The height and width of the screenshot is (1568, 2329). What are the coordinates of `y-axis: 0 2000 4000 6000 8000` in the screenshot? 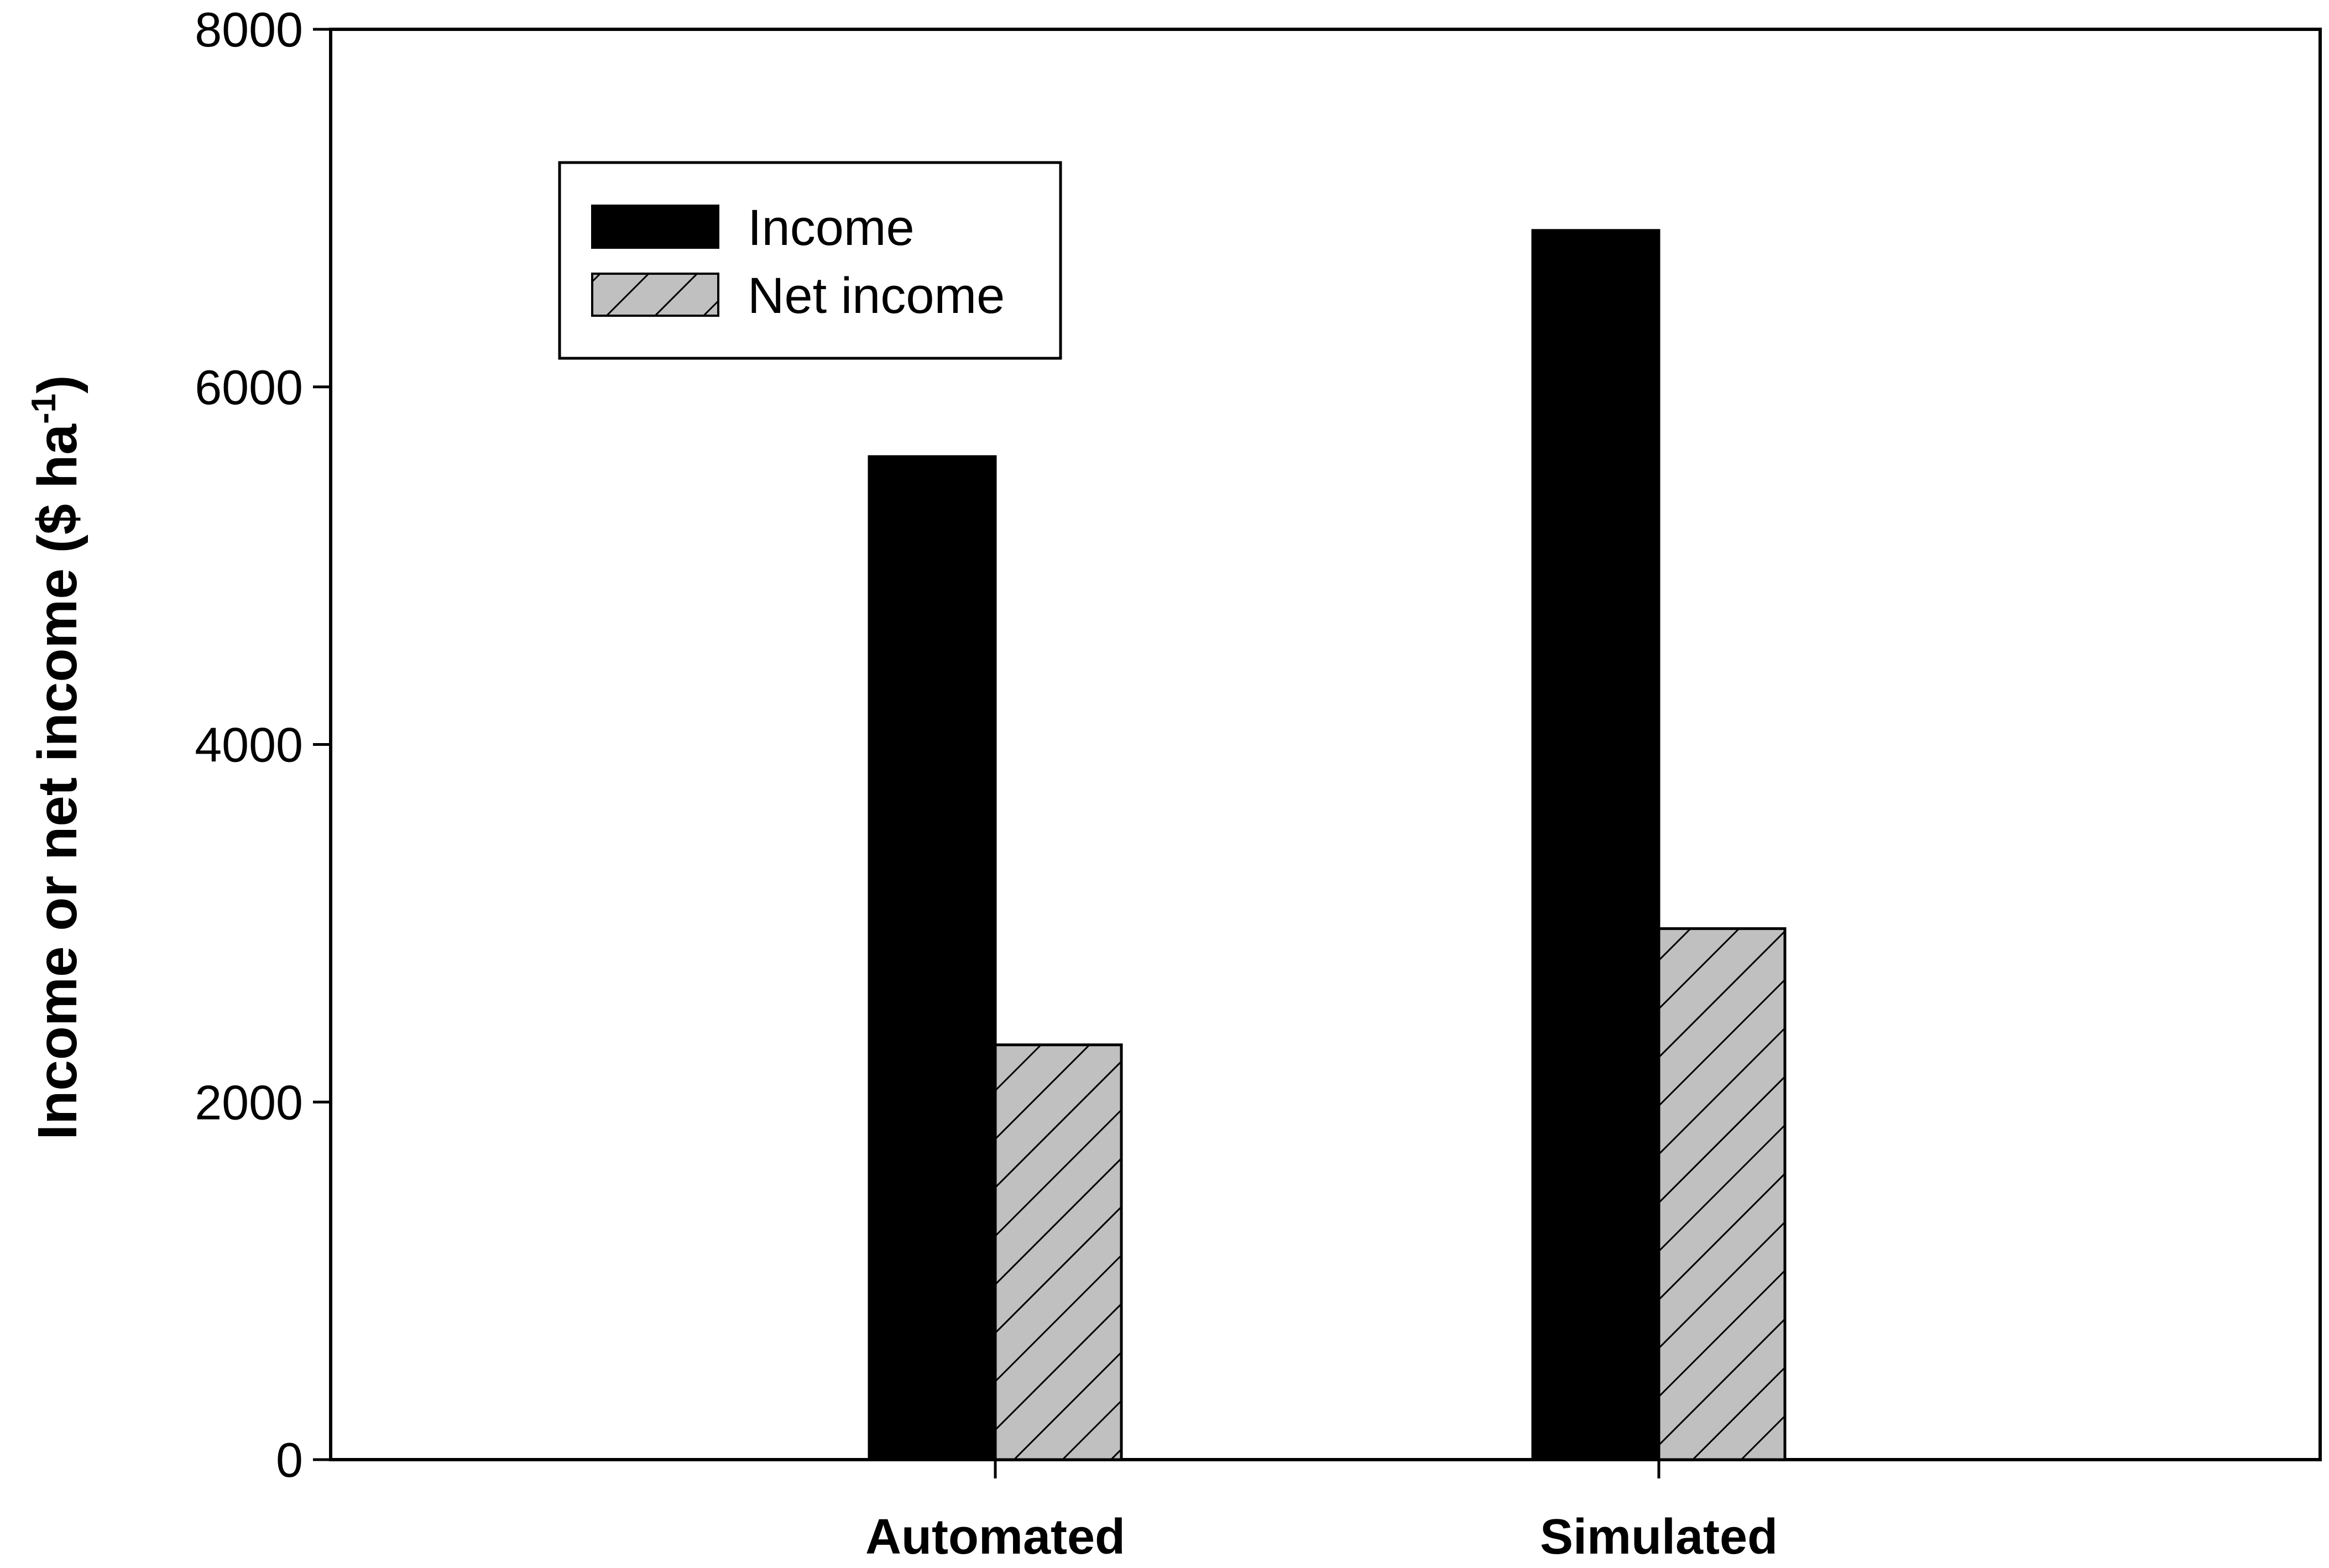 It's located at (263, 744).